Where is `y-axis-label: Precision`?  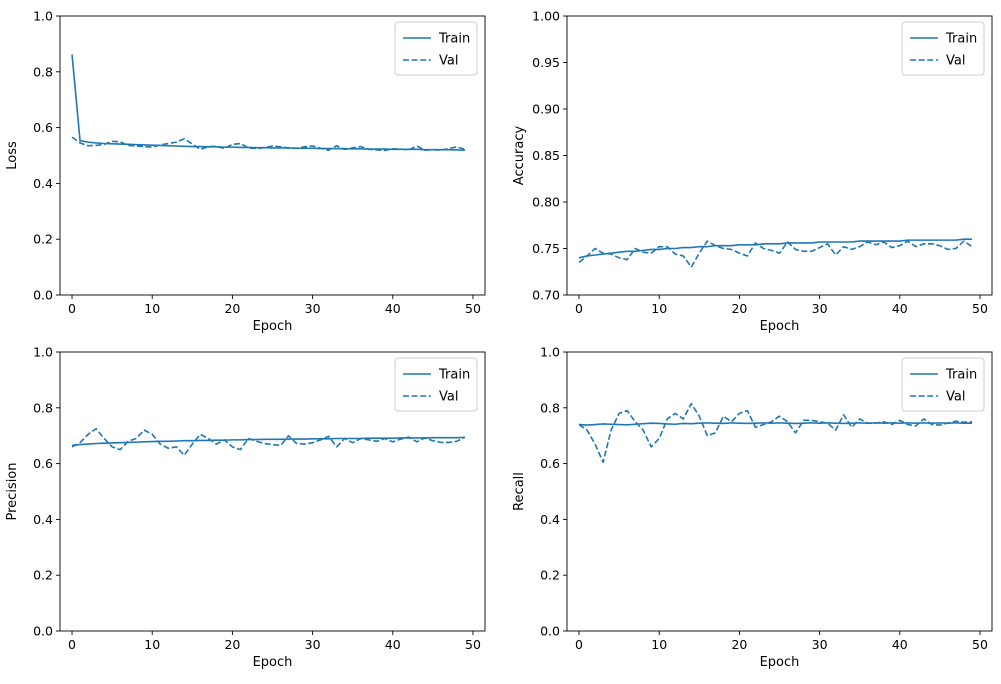
y-axis-label: Precision is located at coordinates (12, 491).